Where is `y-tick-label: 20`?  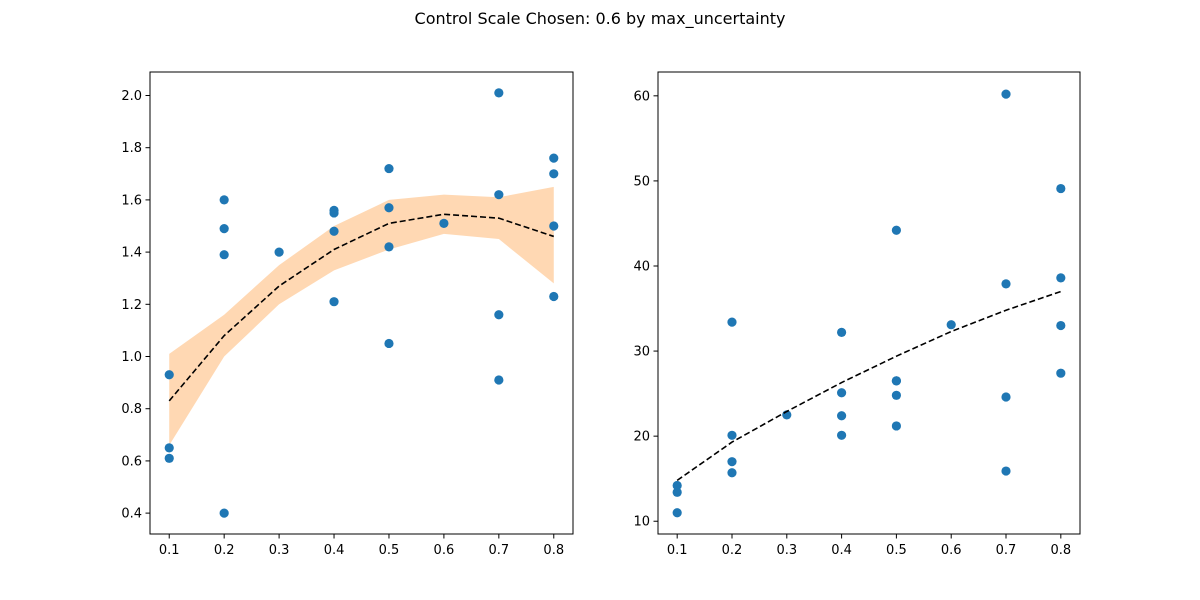 y-tick-label: 20 is located at coordinates (641, 437).